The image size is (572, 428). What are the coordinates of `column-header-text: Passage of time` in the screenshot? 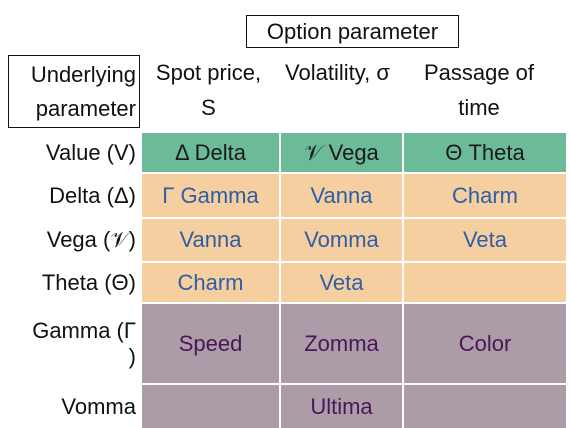 It's located at (479, 90).